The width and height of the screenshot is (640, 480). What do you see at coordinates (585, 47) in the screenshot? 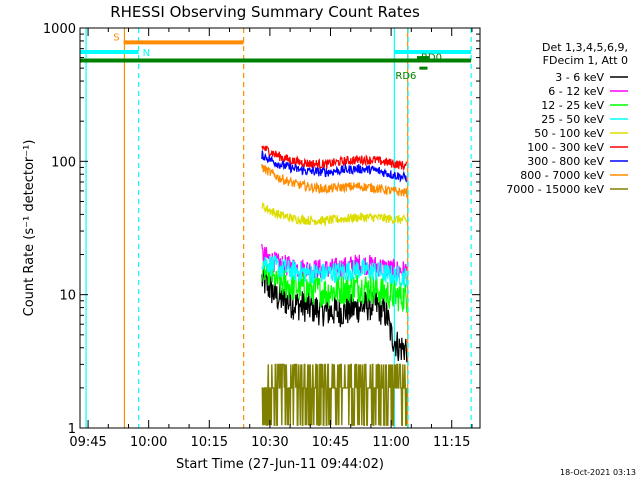
I see `legend-header-0: Det 1,3,4,5,6,9,` at bounding box center [585, 47].